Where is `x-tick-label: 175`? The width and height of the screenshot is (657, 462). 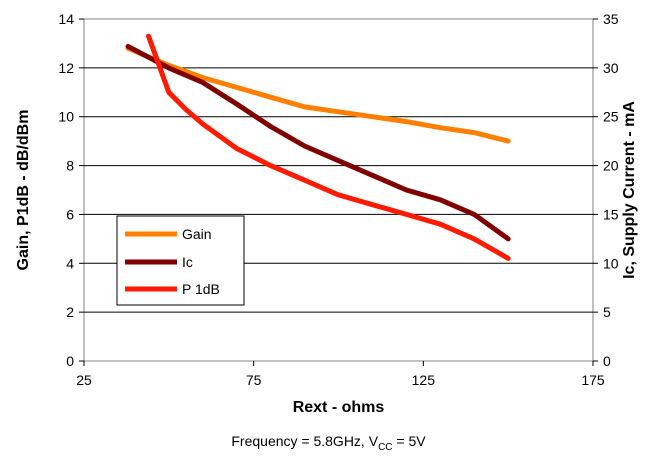
x-tick-label: 175 is located at coordinates (593, 380).